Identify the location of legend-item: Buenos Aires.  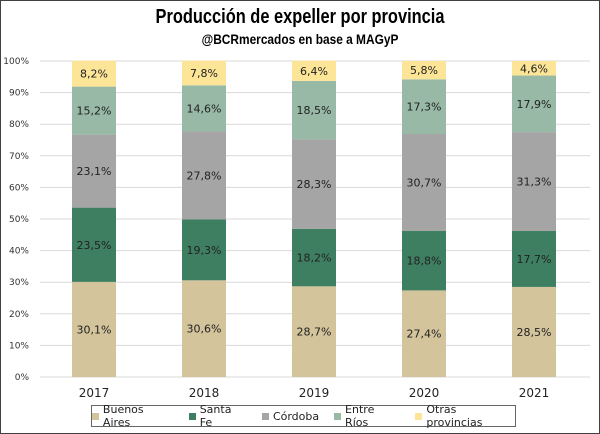
(133, 416).